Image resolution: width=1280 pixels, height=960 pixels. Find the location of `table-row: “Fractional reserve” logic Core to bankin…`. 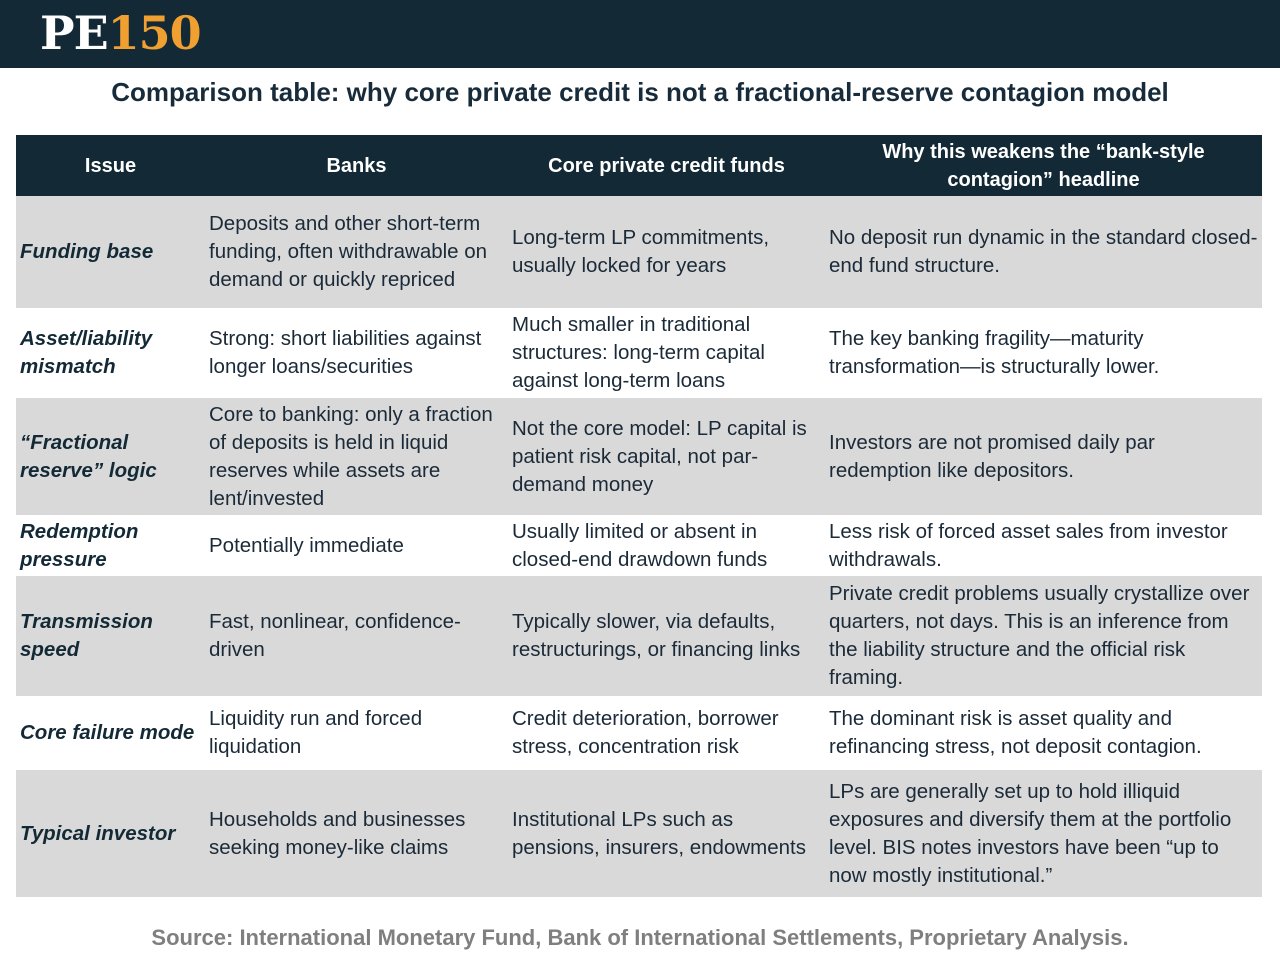

table-row: “Fractional reserve” logic Core to bankin… is located at coordinates (639, 456).